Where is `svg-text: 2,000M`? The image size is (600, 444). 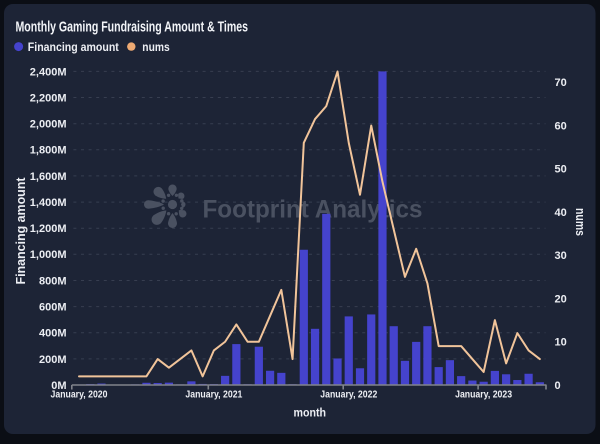
svg-text: 2,000M is located at coordinates (48, 125).